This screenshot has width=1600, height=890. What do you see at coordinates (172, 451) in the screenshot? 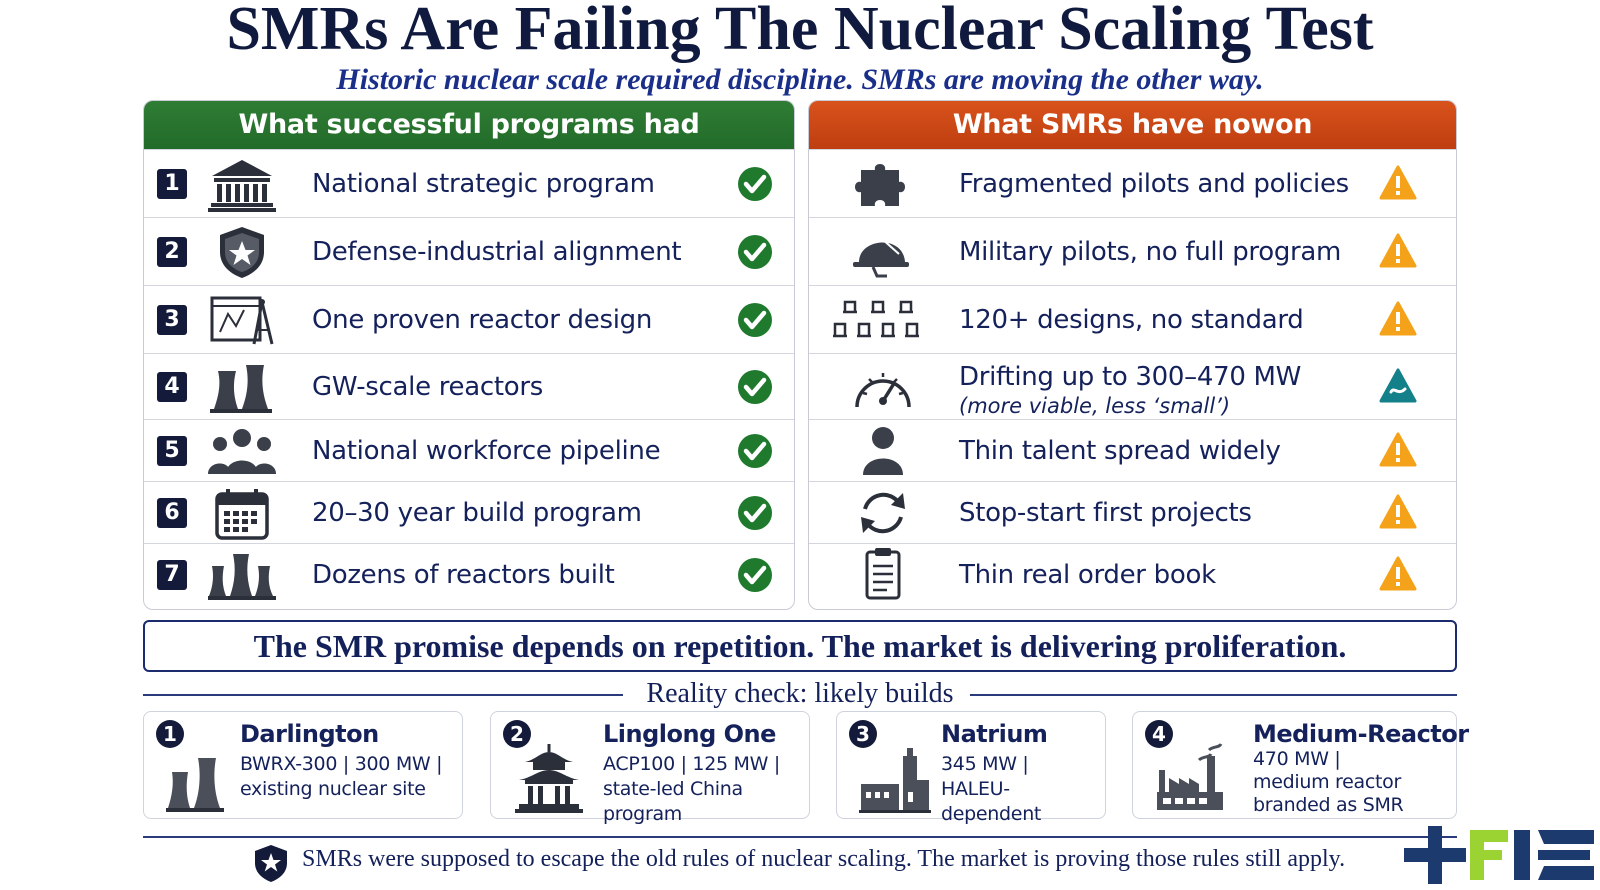
I see `row-number: 5` at bounding box center [172, 451].